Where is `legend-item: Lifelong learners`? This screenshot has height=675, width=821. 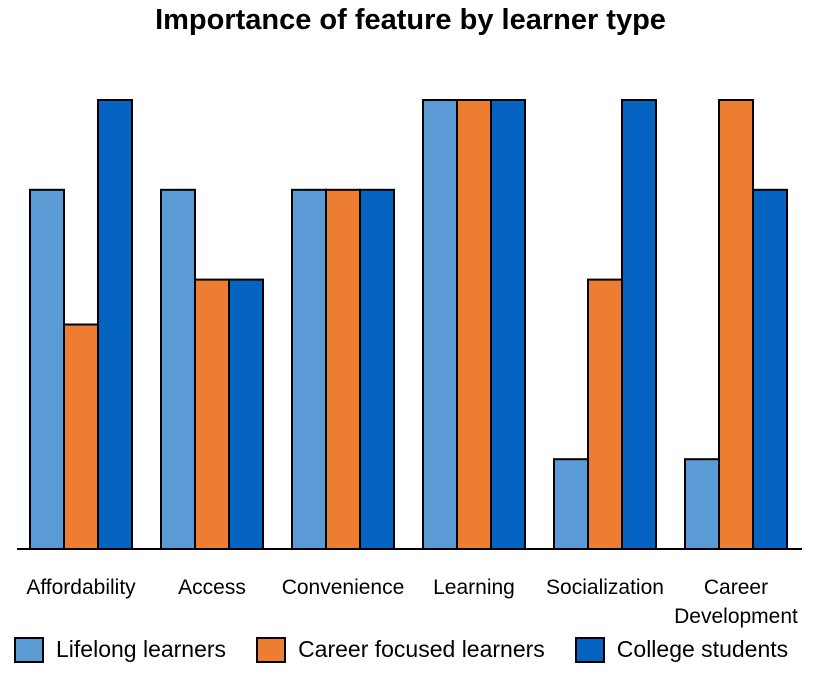 legend-item: Lifelong learners is located at coordinates (120, 649).